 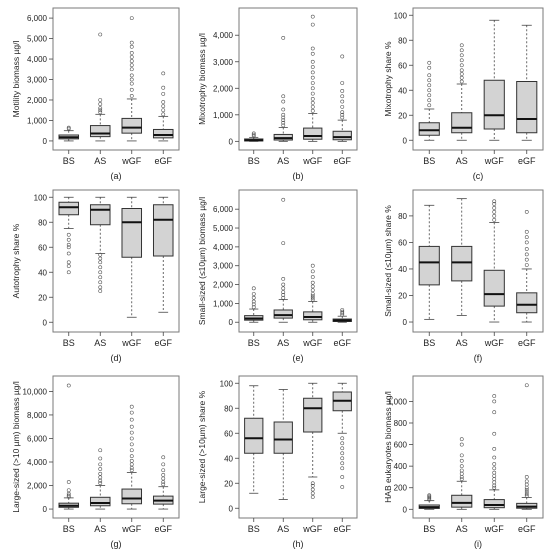 What do you see at coordinates (42, 297) in the screenshot?
I see `y-tick-label: 20` at bounding box center [42, 297].